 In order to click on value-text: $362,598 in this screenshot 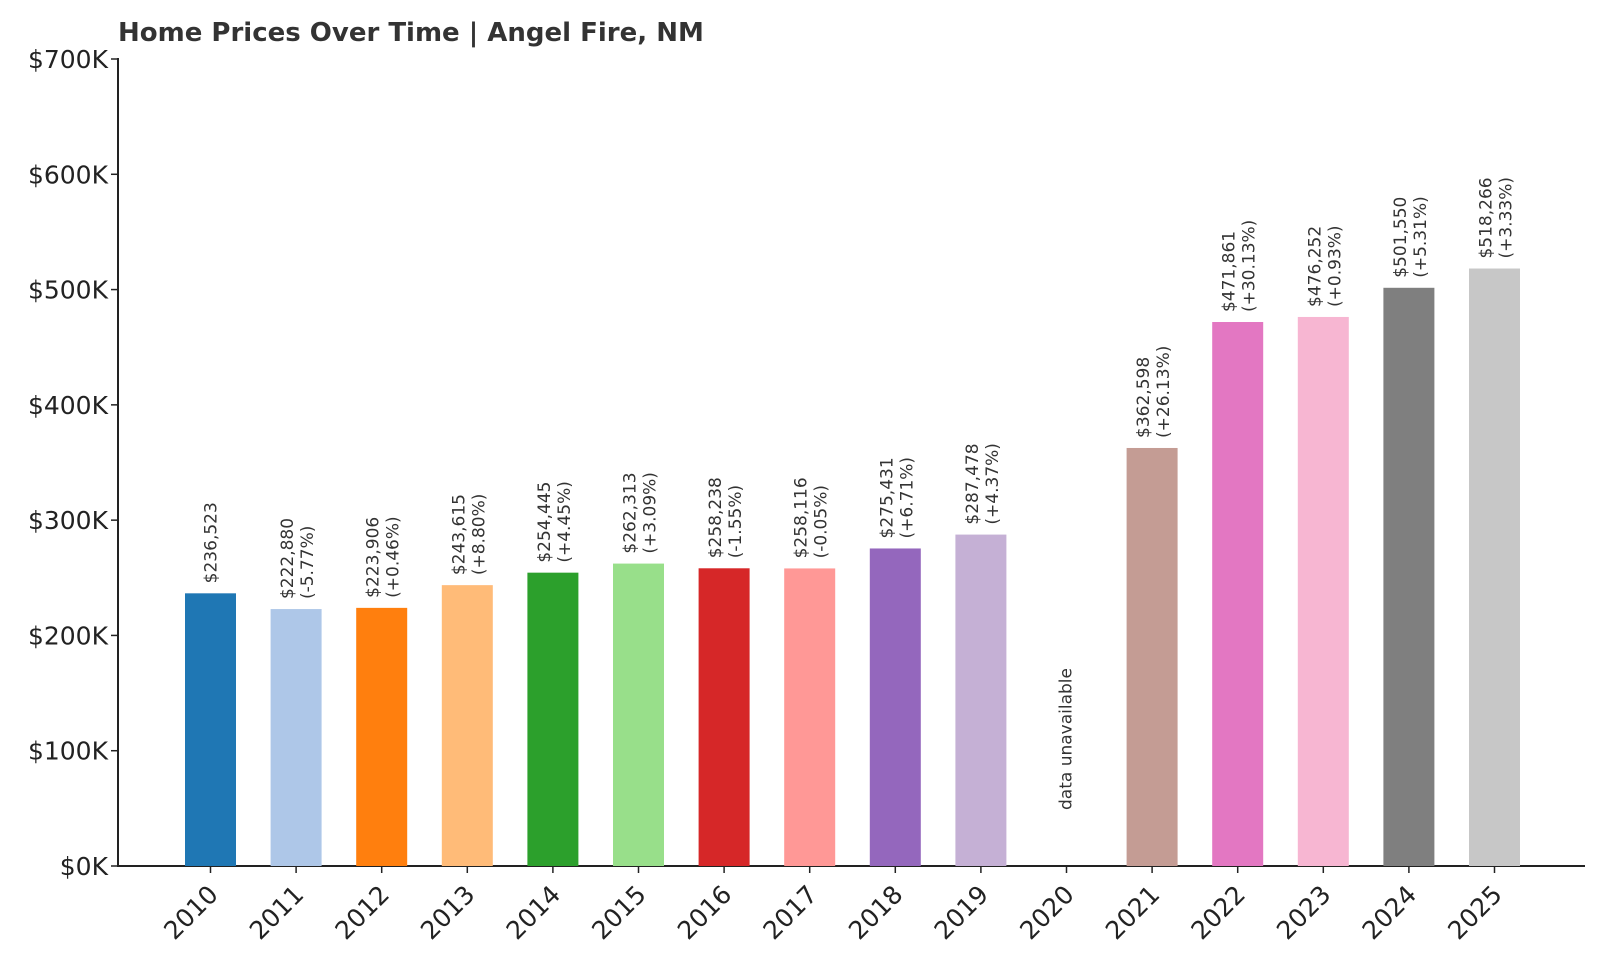, I will do `click(1144, 397)`.